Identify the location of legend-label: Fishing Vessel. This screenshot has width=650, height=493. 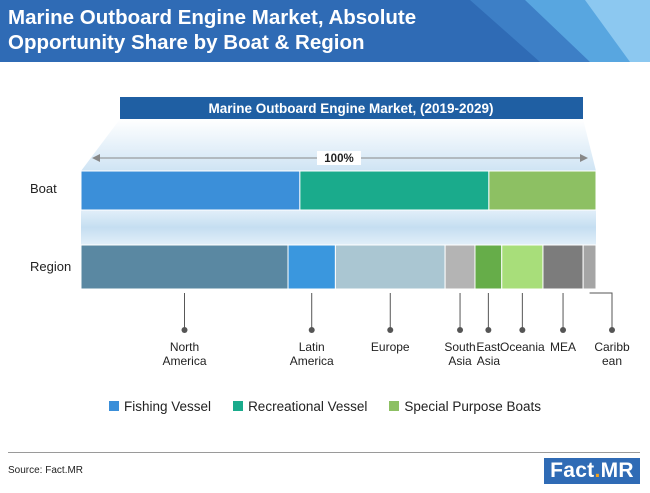
(168, 406).